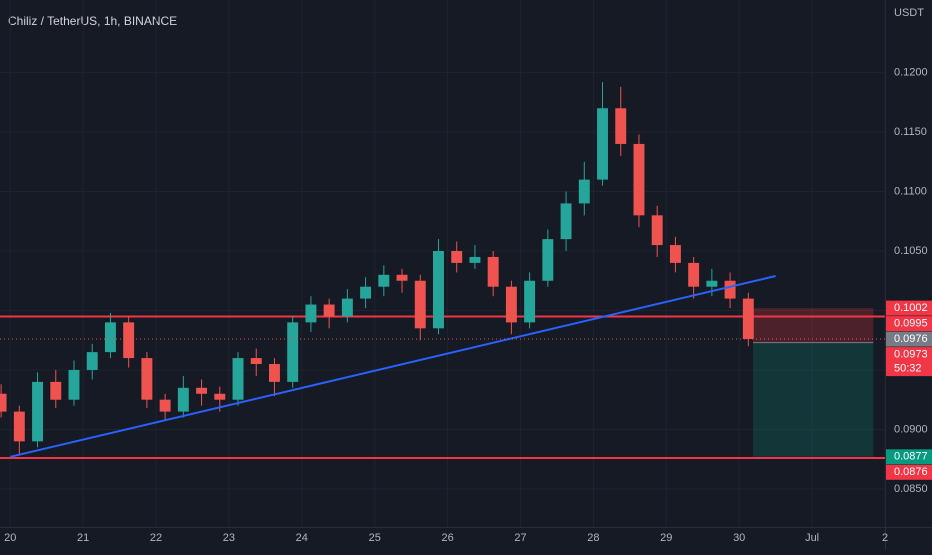  I want to click on x-tick-label: 30, so click(739, 538).